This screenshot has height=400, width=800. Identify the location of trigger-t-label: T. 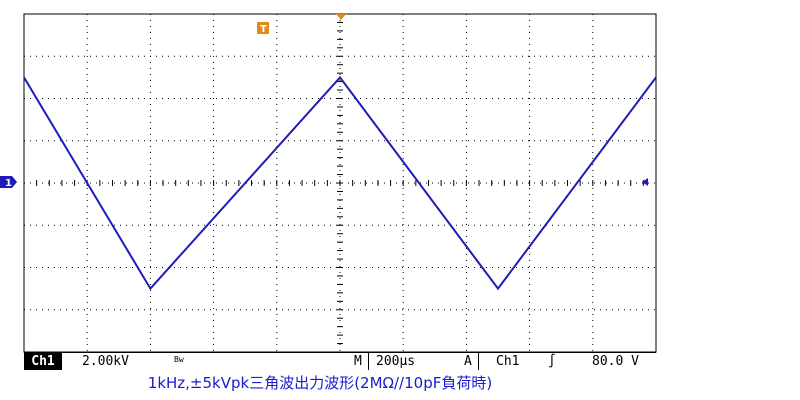
(263, 29).